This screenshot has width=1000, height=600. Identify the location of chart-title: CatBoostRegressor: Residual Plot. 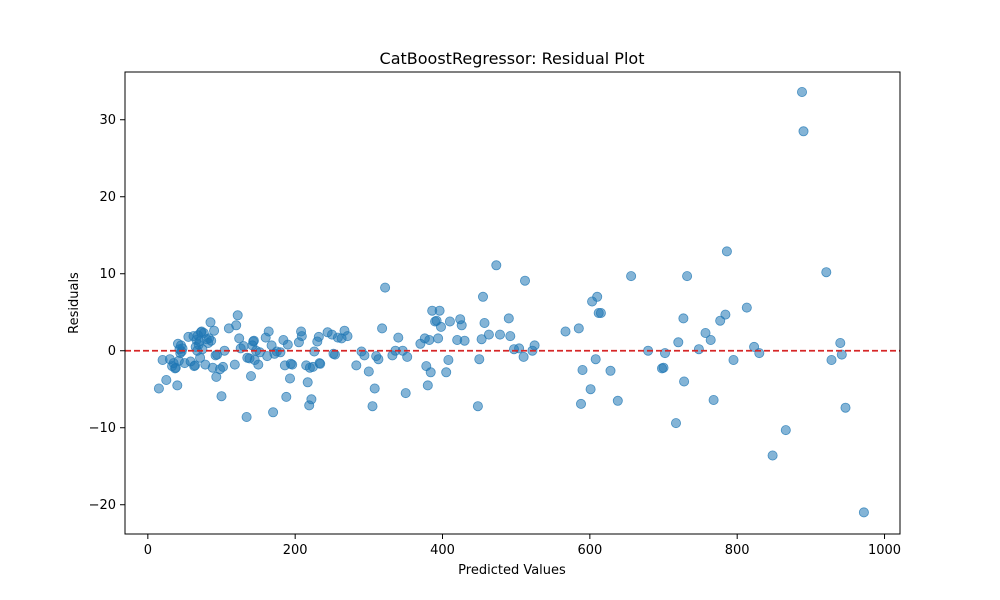
(512, 58).